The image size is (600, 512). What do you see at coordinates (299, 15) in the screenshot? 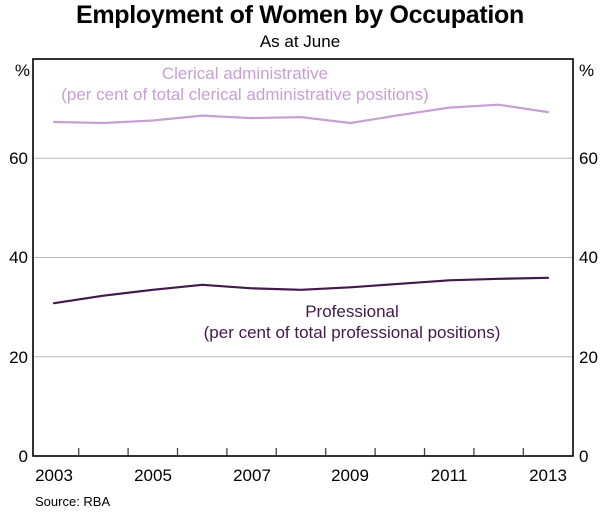
I see `chart-title: Employment of Women by Occupation` at bounding box center [299, 15].